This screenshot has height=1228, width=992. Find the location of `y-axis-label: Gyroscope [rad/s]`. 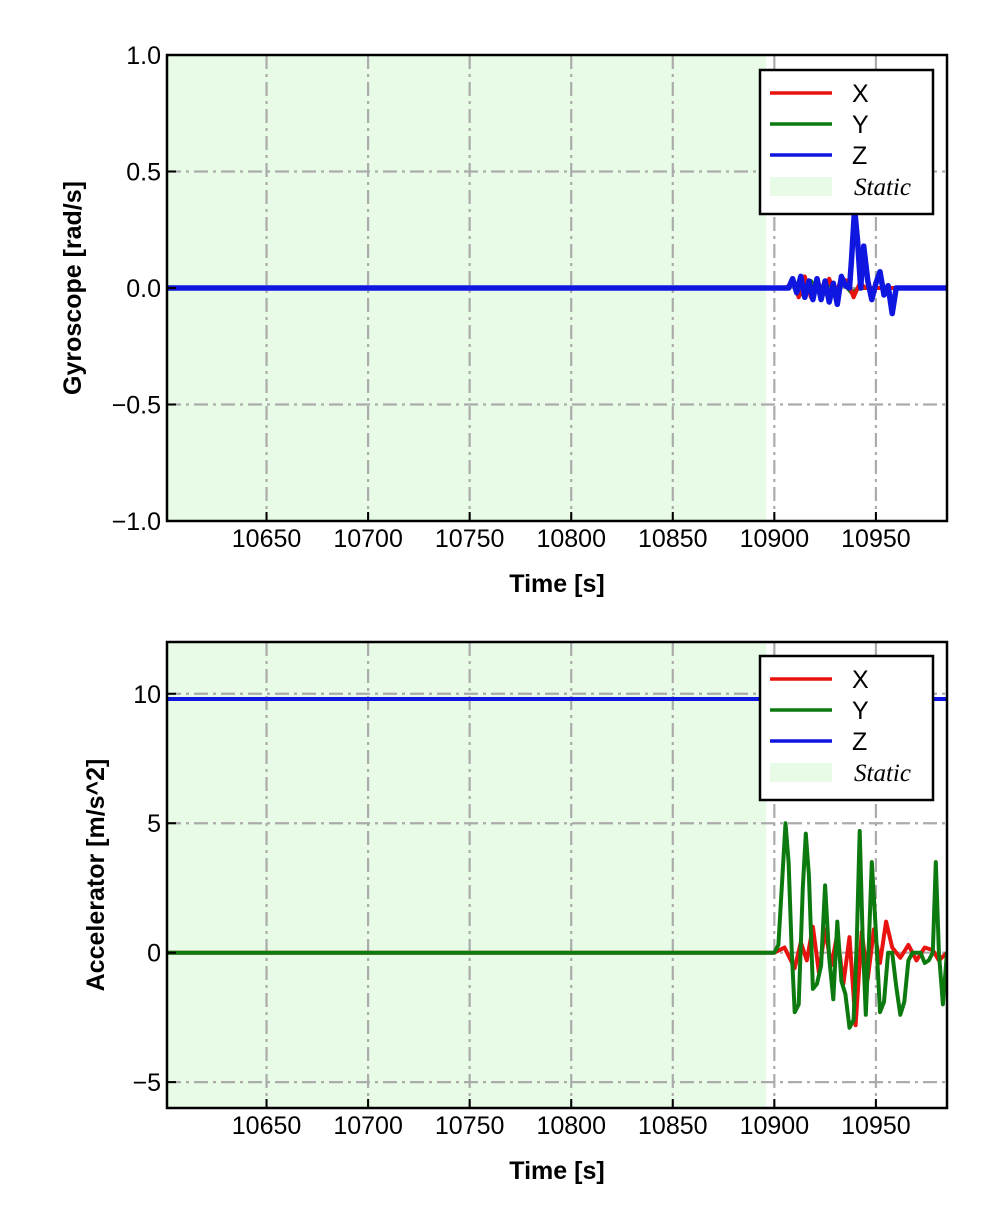

y-axis-label: Gyroscope [rad/s] is located at coordinates (73, 288).